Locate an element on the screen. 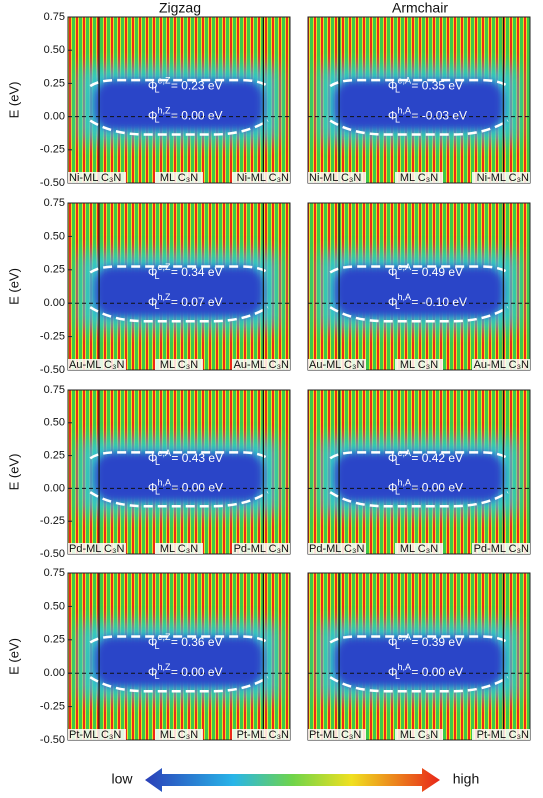  annotation: Φe,Z L = 0.36 eV is located at coordinates (185, 642).